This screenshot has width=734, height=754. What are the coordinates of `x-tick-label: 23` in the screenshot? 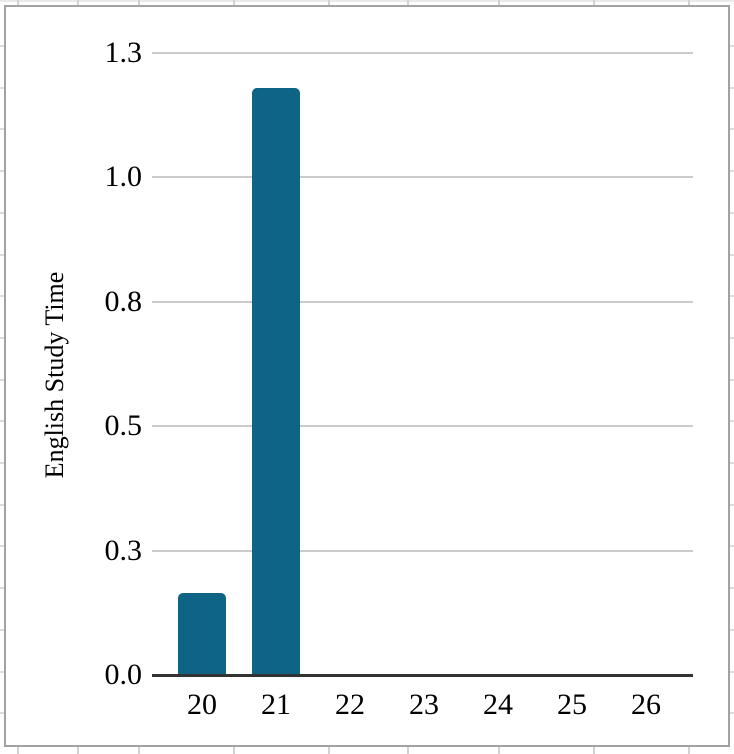 It's located at (424, 704).